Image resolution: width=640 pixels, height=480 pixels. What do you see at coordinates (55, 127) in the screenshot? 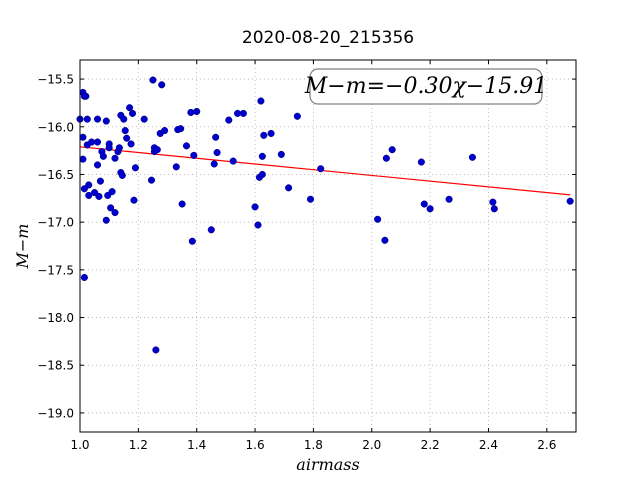
I see `y-tick-label: −16.0` at bounding box center [55, 127].